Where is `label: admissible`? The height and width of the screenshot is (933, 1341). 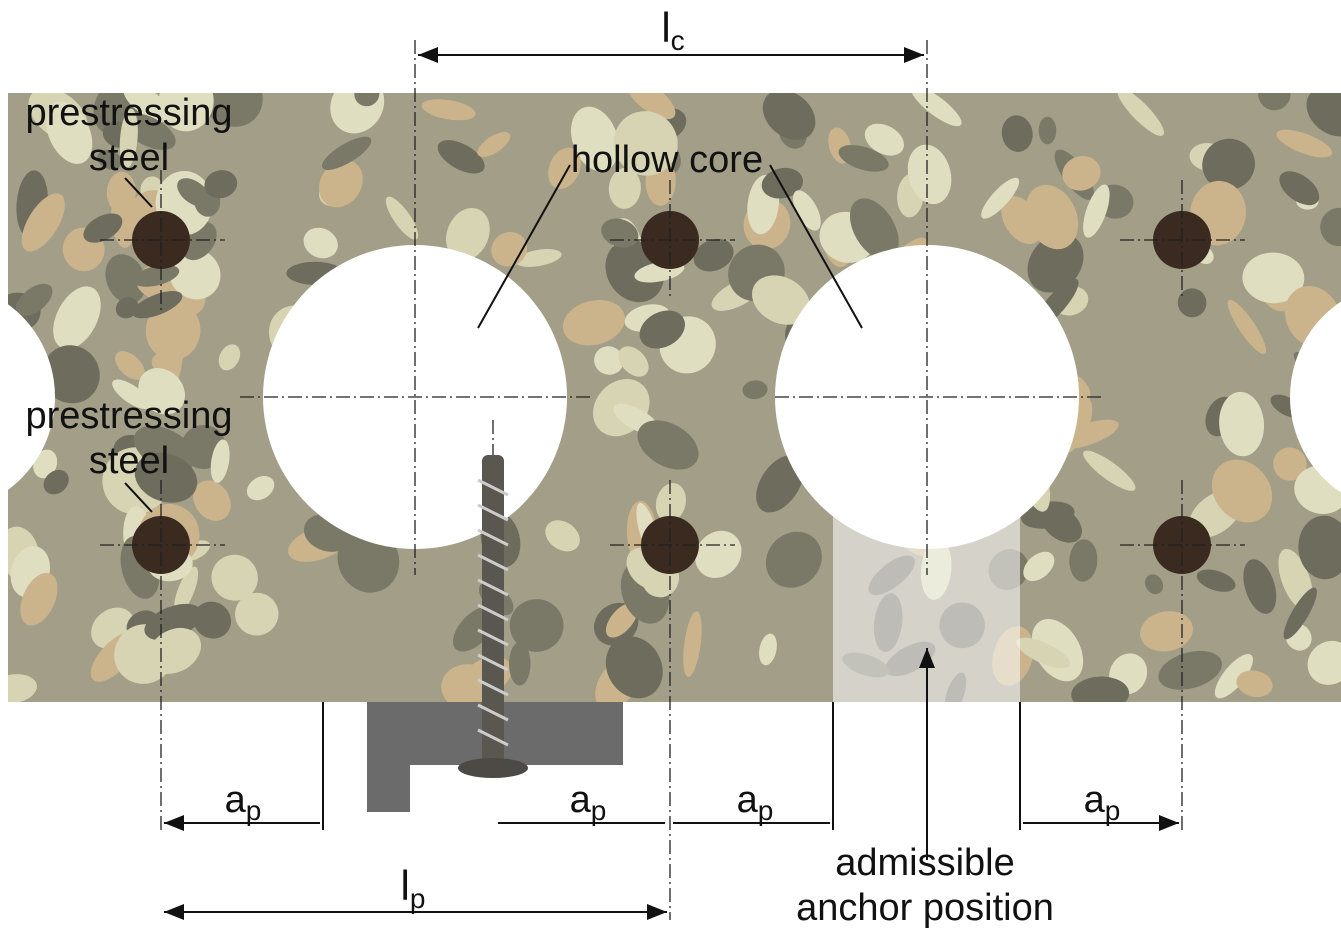 label: admissible is located at coordinates (925, 863).